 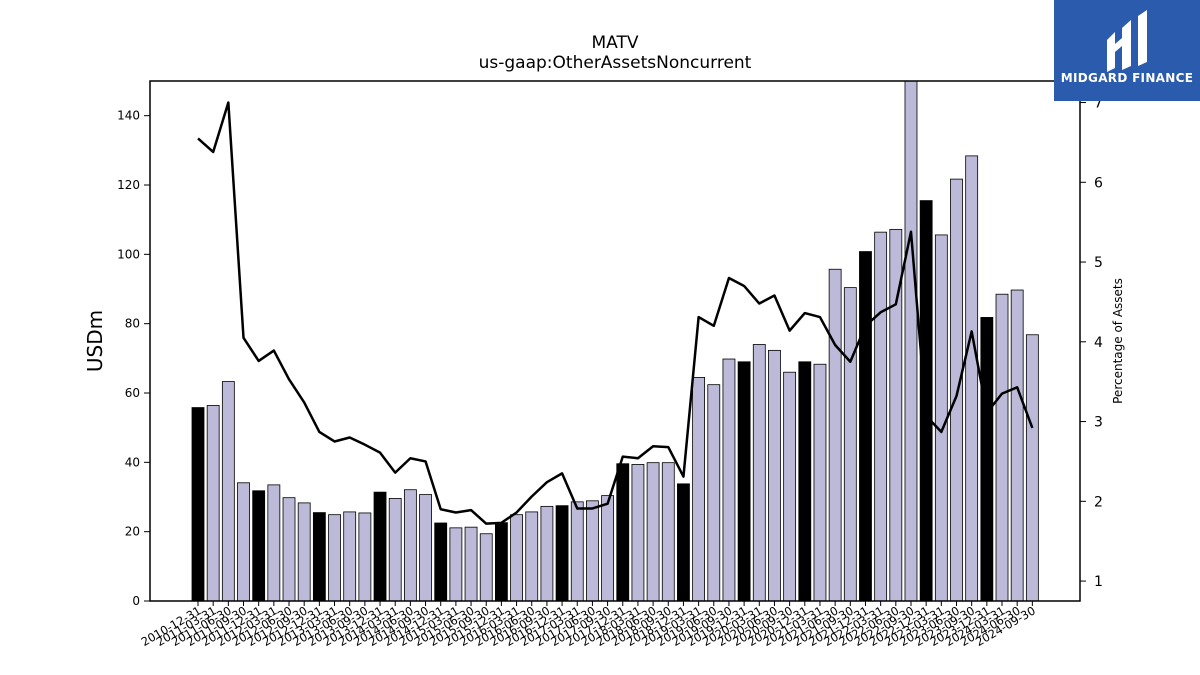 What do you see at coordinates (1098, 183) in the screenshot?
I see `y2-tick-label: 6` at bounding box center [1098, 183].